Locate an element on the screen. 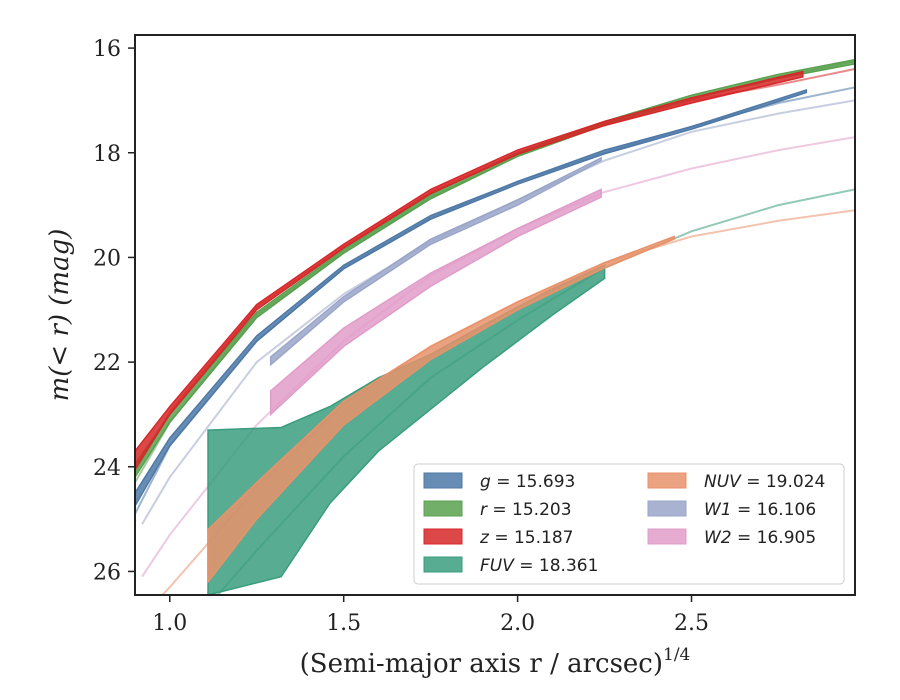  legend-label-FUV: FUV = 18.361 is located at coordinates (539, 566).